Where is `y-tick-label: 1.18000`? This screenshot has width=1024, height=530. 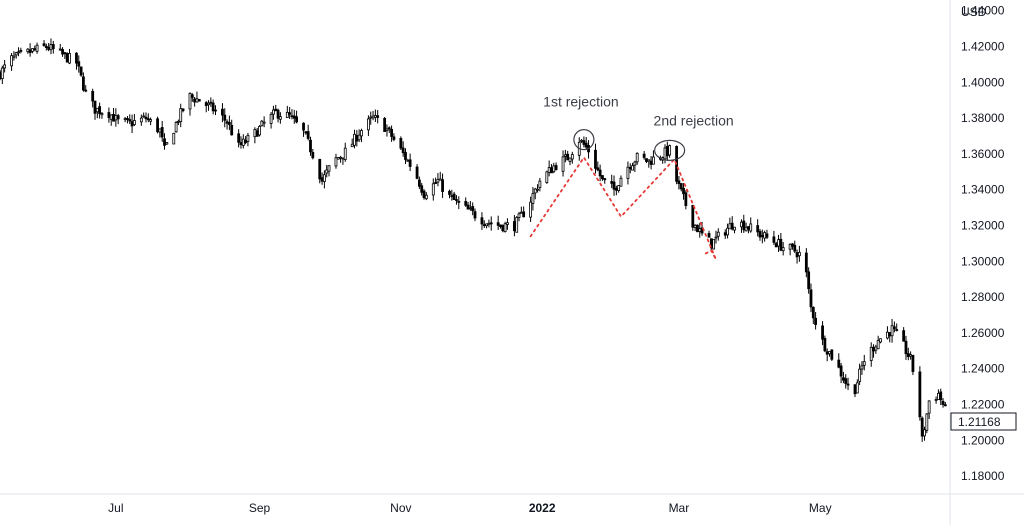 y-tick-label: 1.18000 is located at coordinates (983, 476).